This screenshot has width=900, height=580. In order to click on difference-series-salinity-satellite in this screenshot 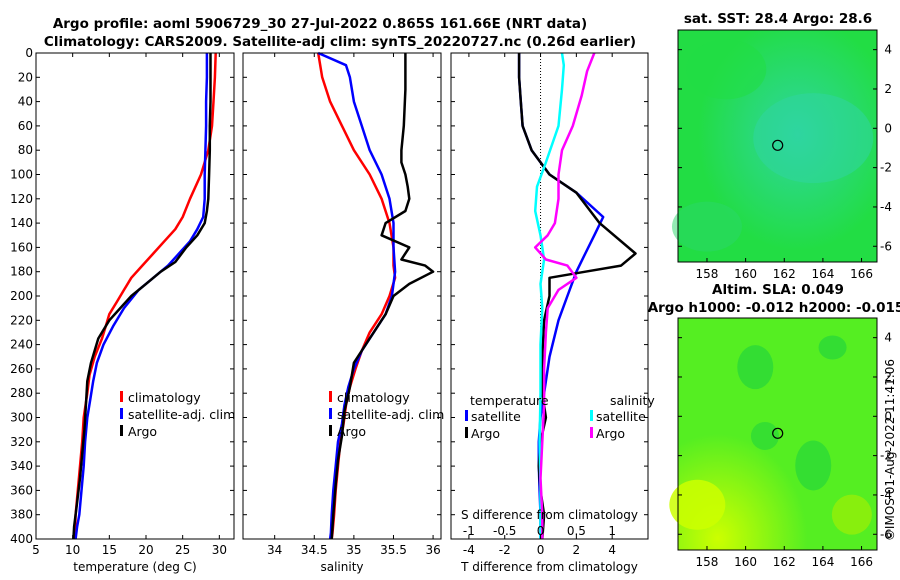, I will do `click(549, 295)`.